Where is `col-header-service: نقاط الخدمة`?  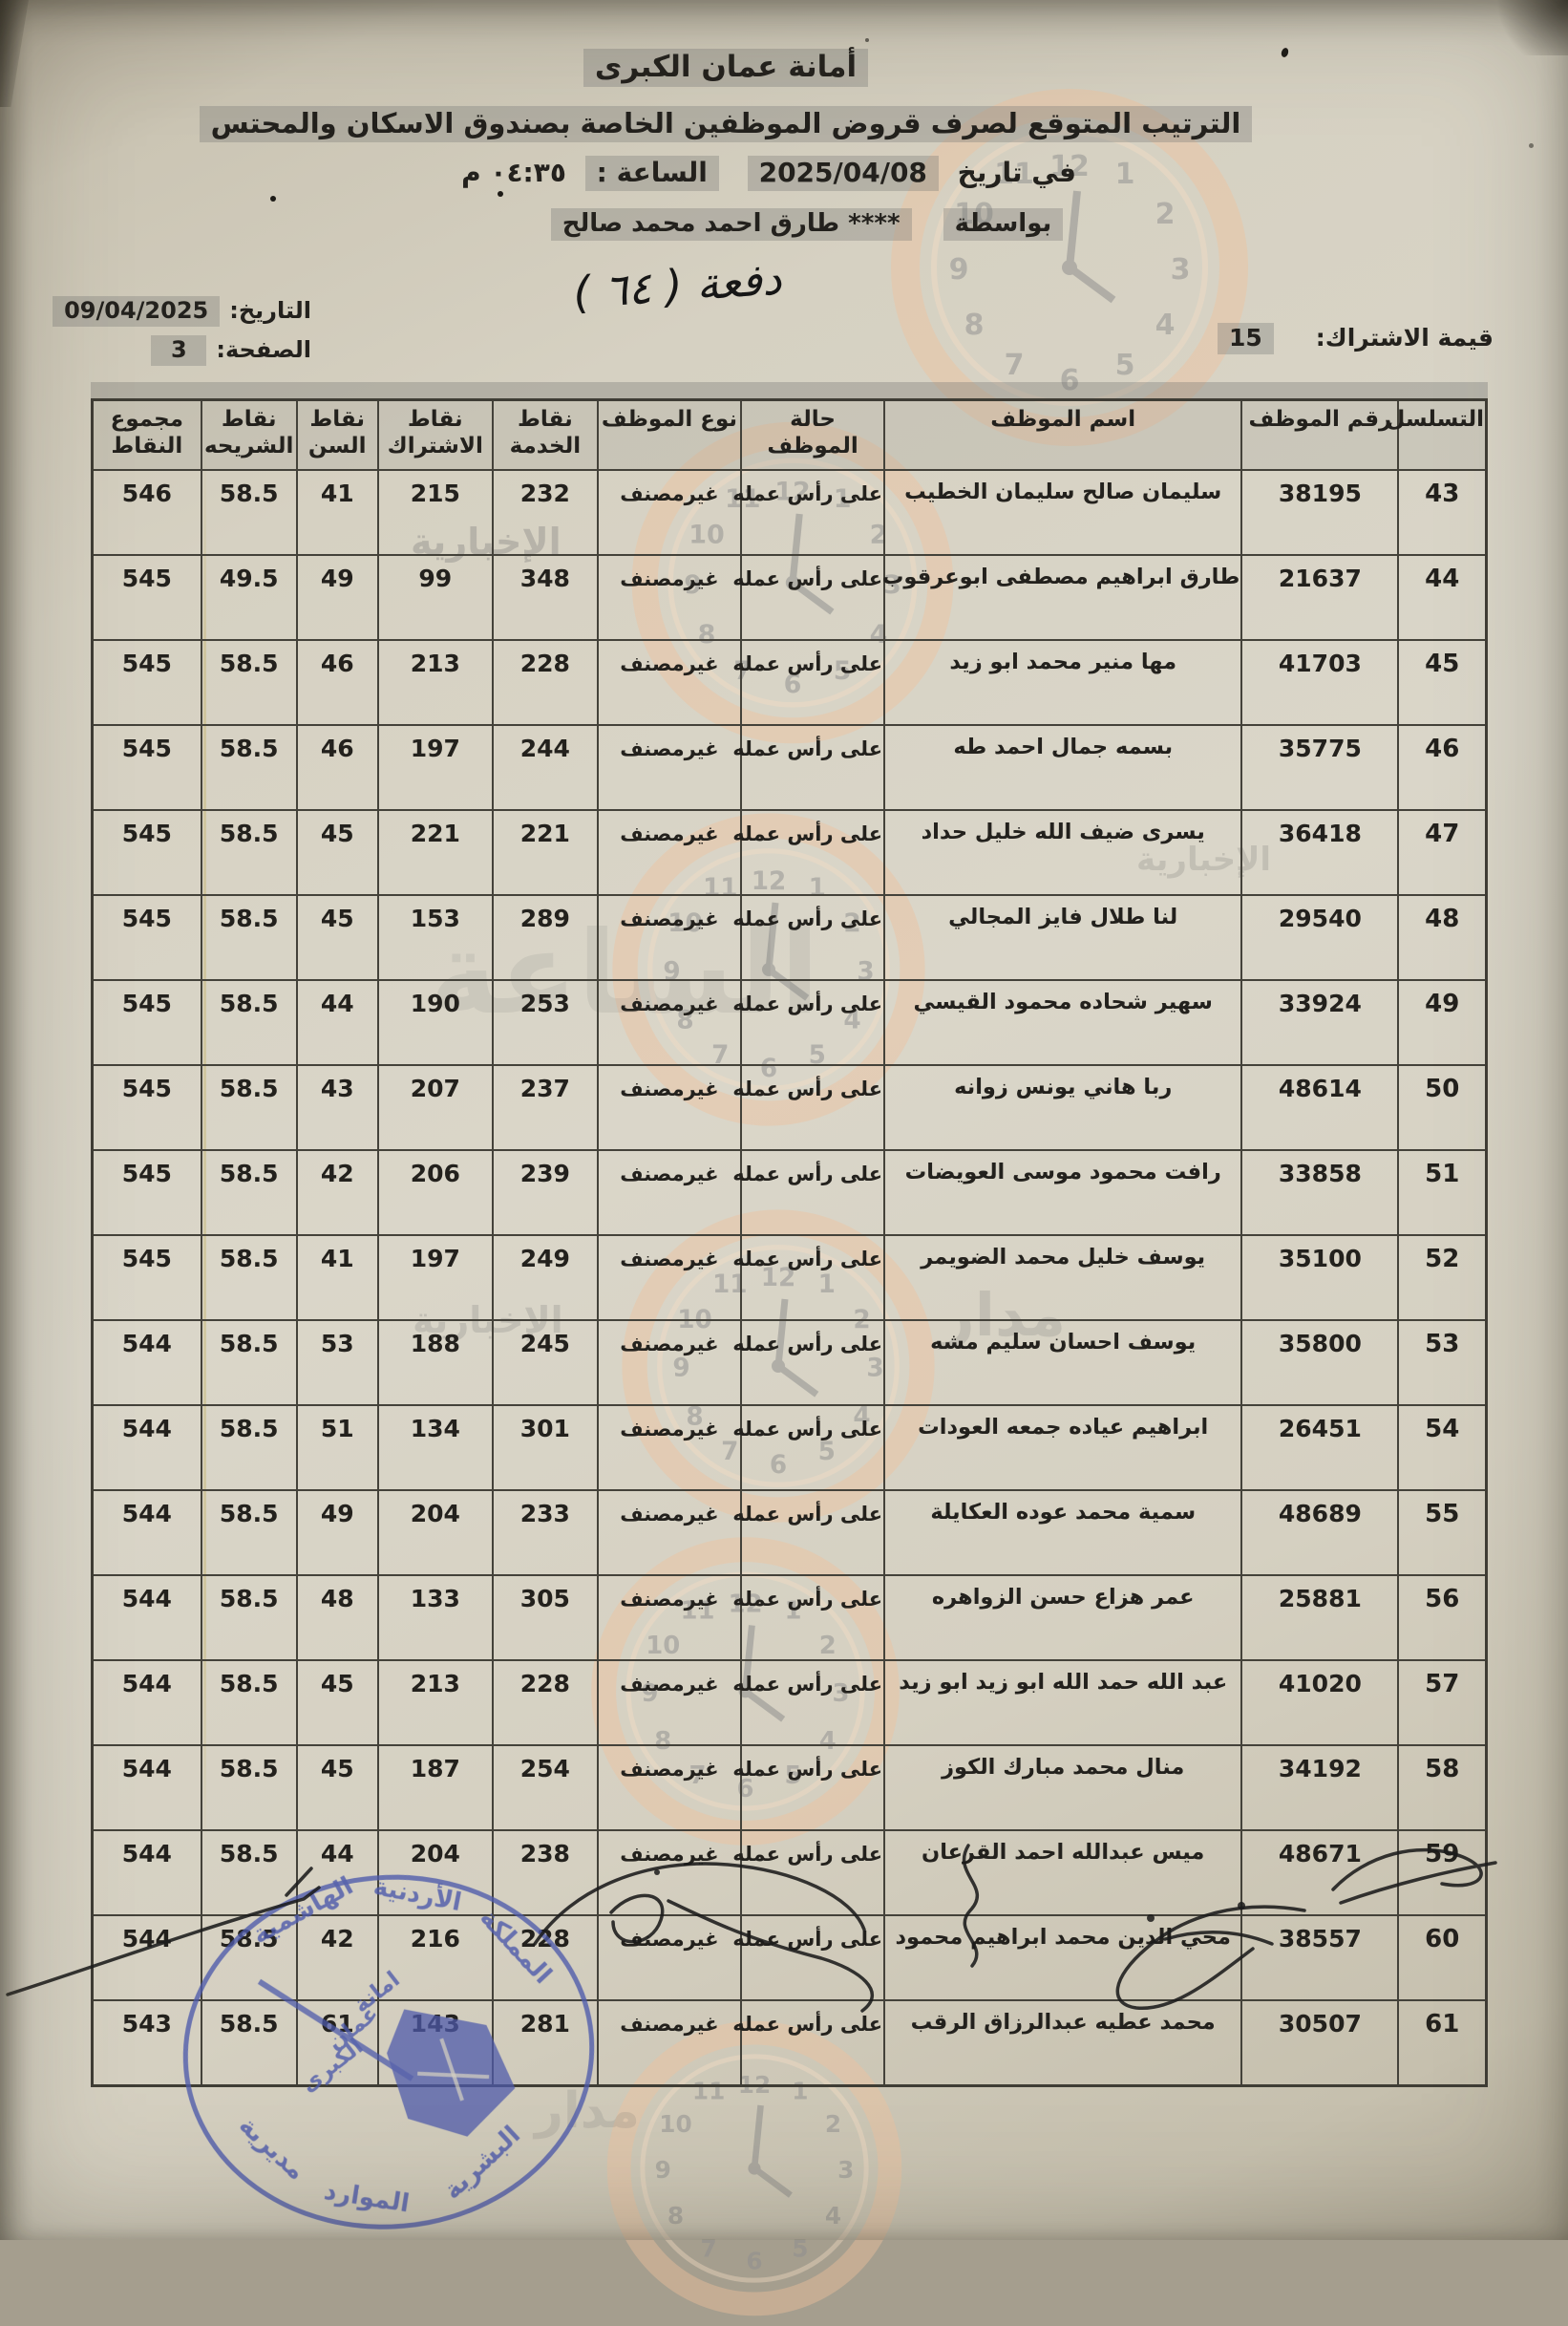
col-header-service: نقاط الخدمة is located at coordinates (545, 434).